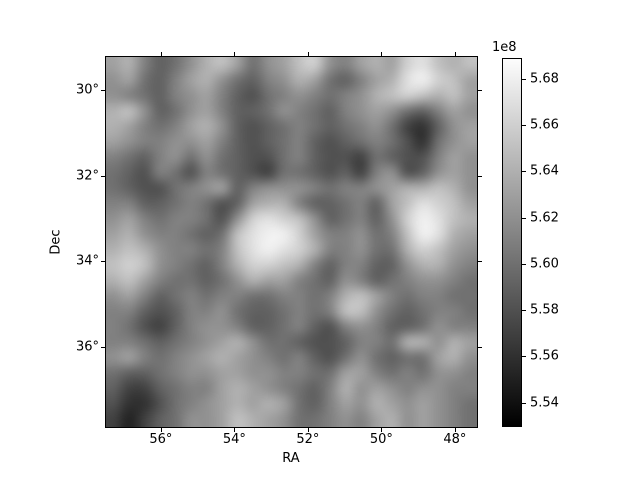 The height and width of the screenshot is (480, 640). Describe the element at coordinates (544, 310) in the screenshot. I see `colorbar-tick-label: 5.58` at that location.